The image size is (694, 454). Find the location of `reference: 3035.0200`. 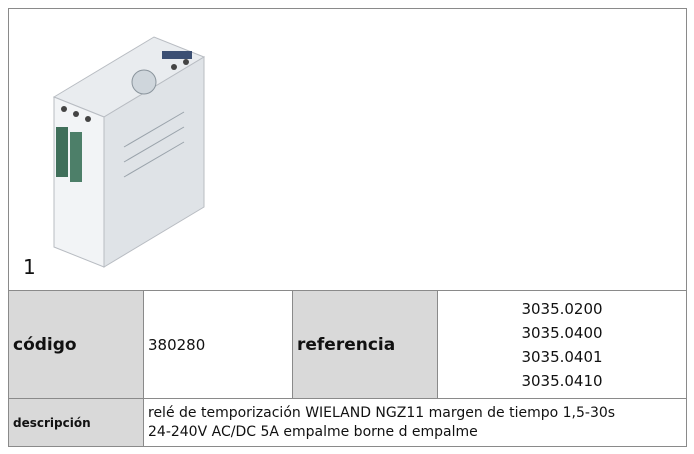

reference: 3035.0200 is located at coordinates (562, 308).